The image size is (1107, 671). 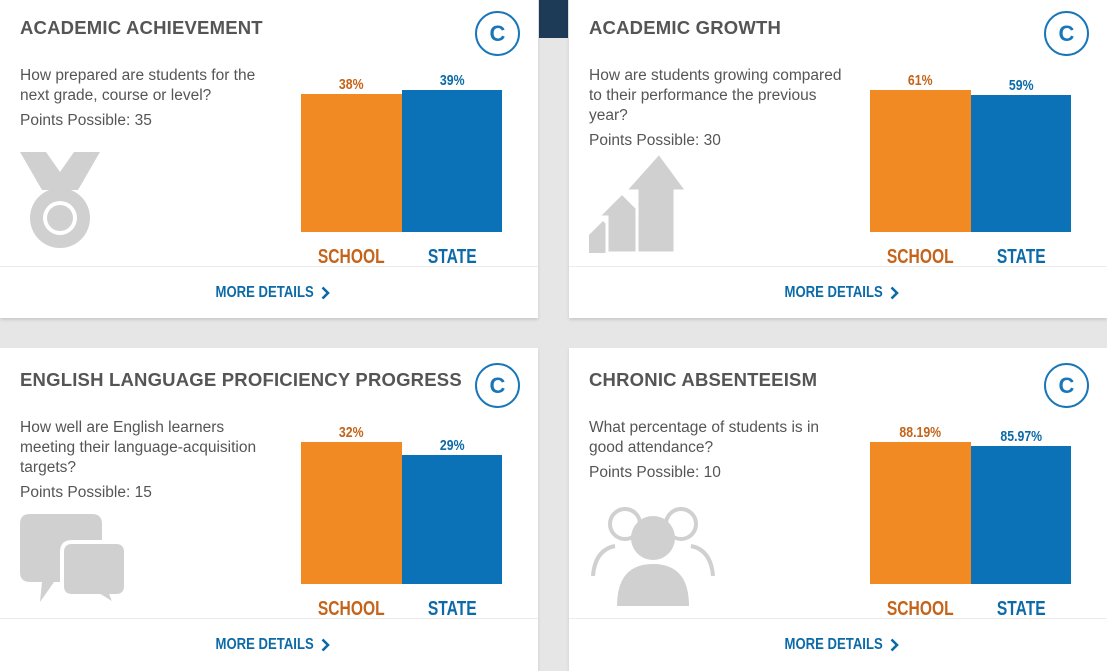 What do you see at coordinates (920, 432) in the screenshot?
I see `school-value-label: 88.19%` at bounding box center [920, 432].